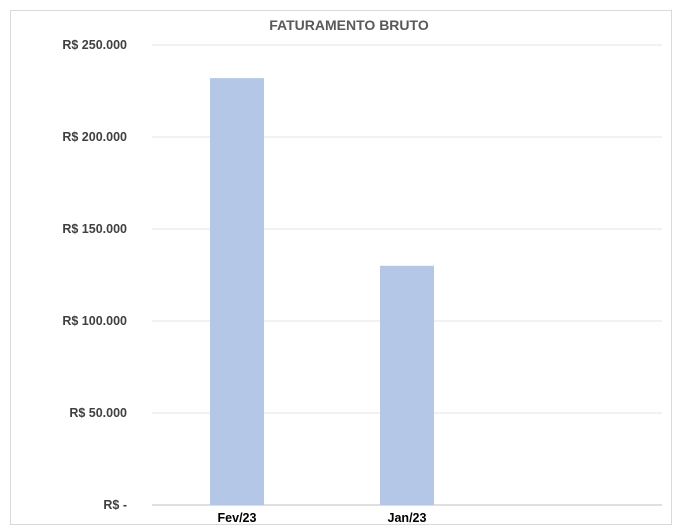 This screenshot has height=527, width=674. What do you see at coordinates (237, 518) in the screenshot?
I see `x-tick-label: Fev/23` at bounding box center [237, 518].